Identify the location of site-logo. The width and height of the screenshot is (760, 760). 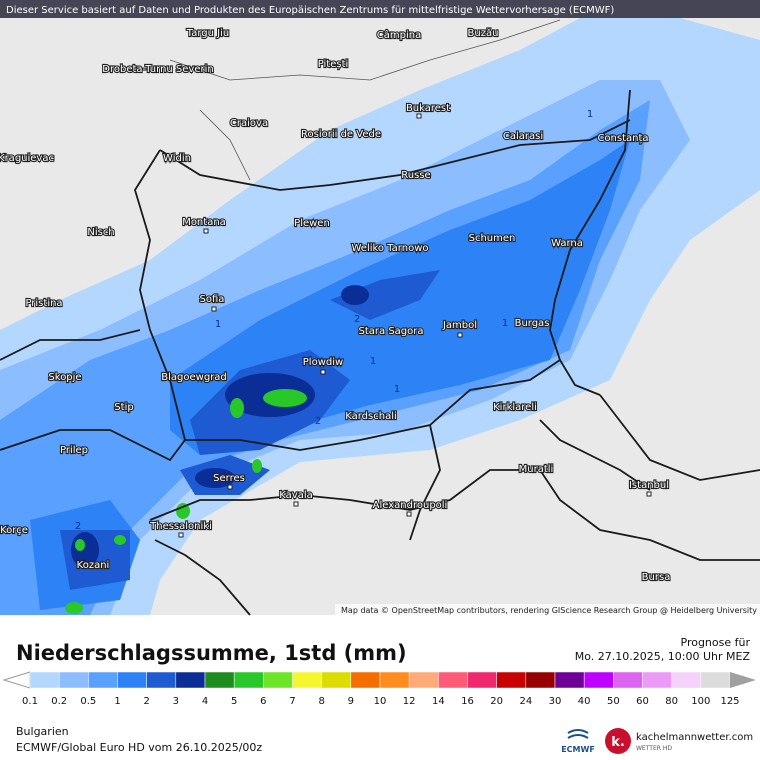
(618, 741).